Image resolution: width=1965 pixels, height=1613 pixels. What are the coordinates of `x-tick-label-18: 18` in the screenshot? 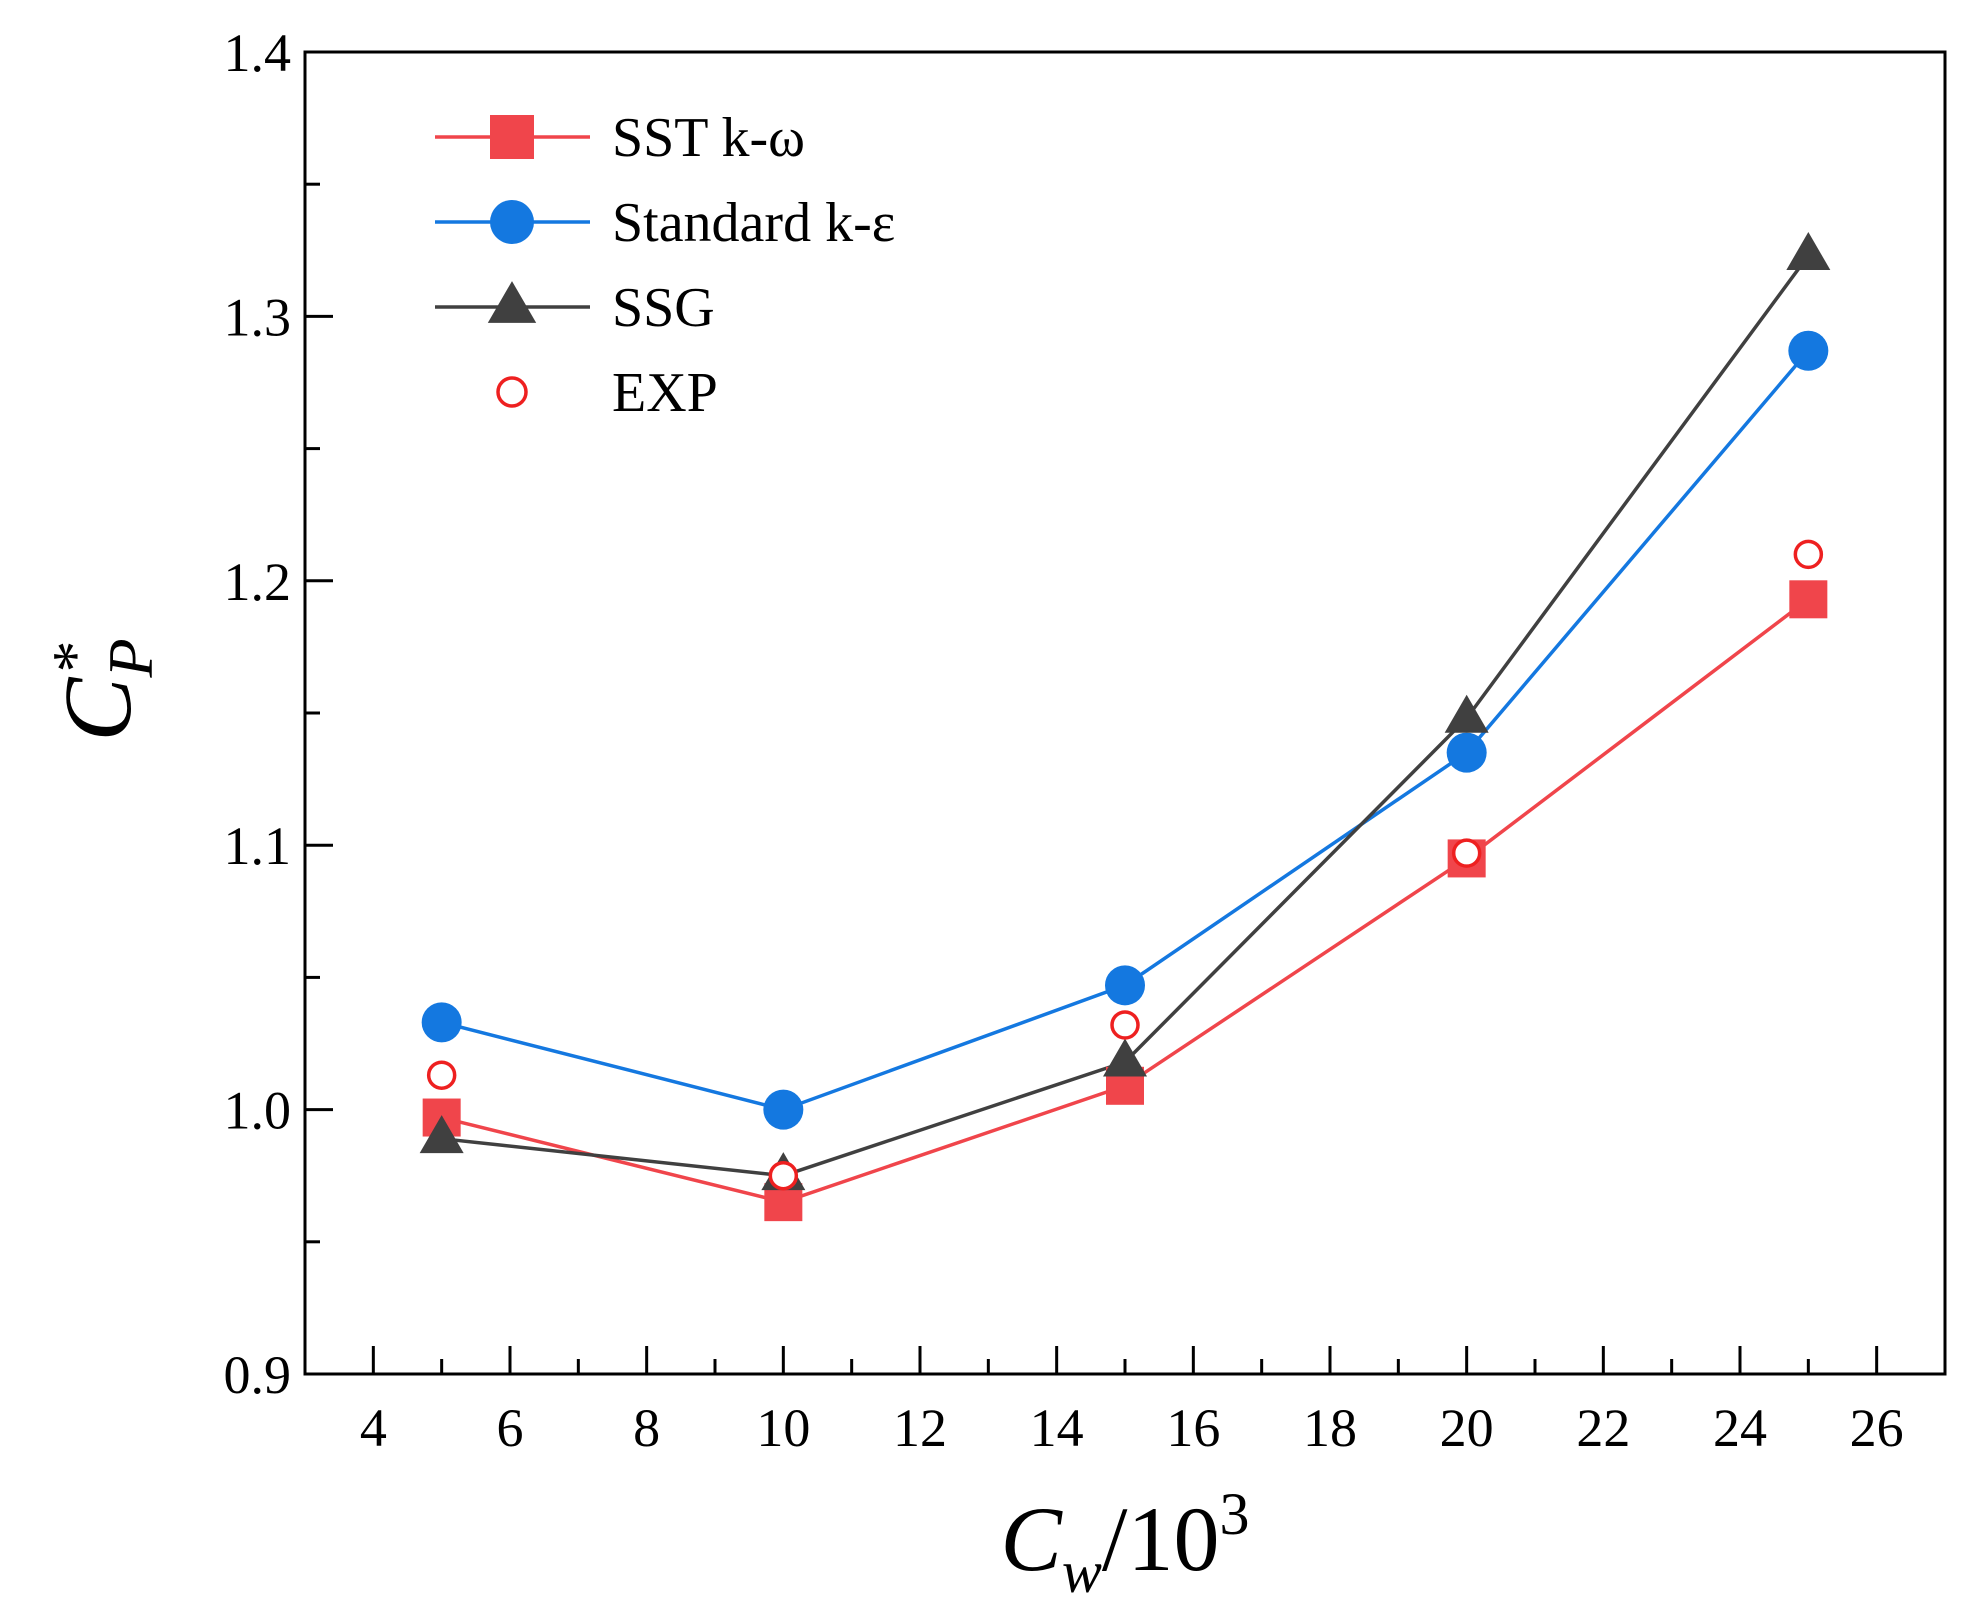 It's located at (1330, 1428).